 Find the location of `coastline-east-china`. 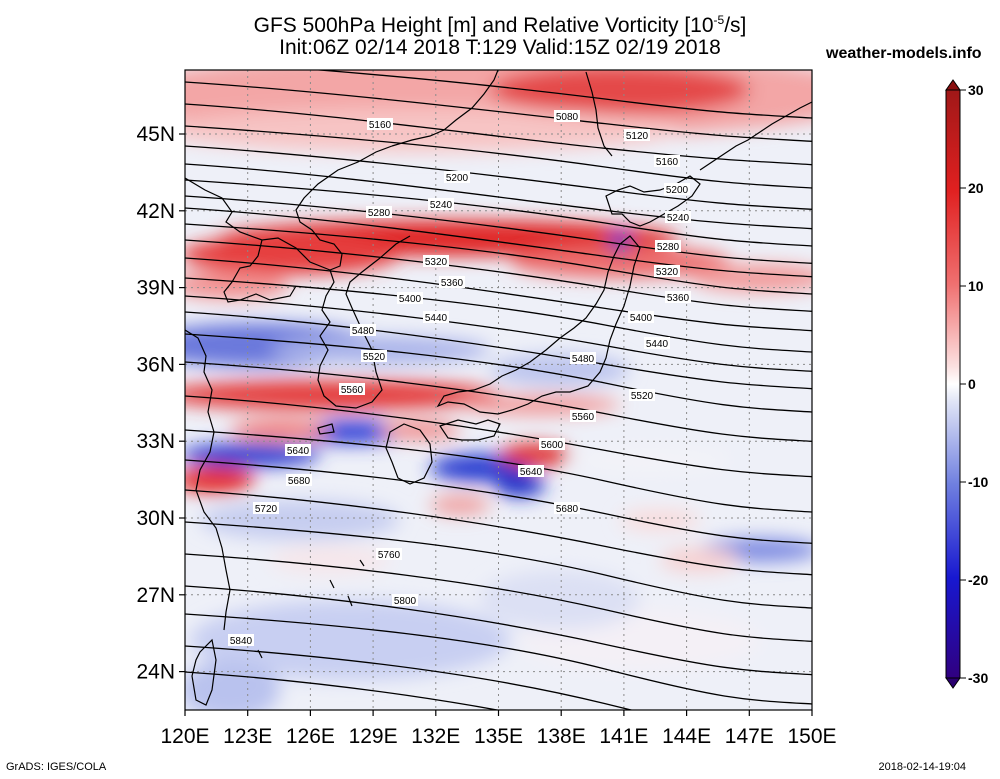

coastline-east-china is located at coordinates (208, 480).